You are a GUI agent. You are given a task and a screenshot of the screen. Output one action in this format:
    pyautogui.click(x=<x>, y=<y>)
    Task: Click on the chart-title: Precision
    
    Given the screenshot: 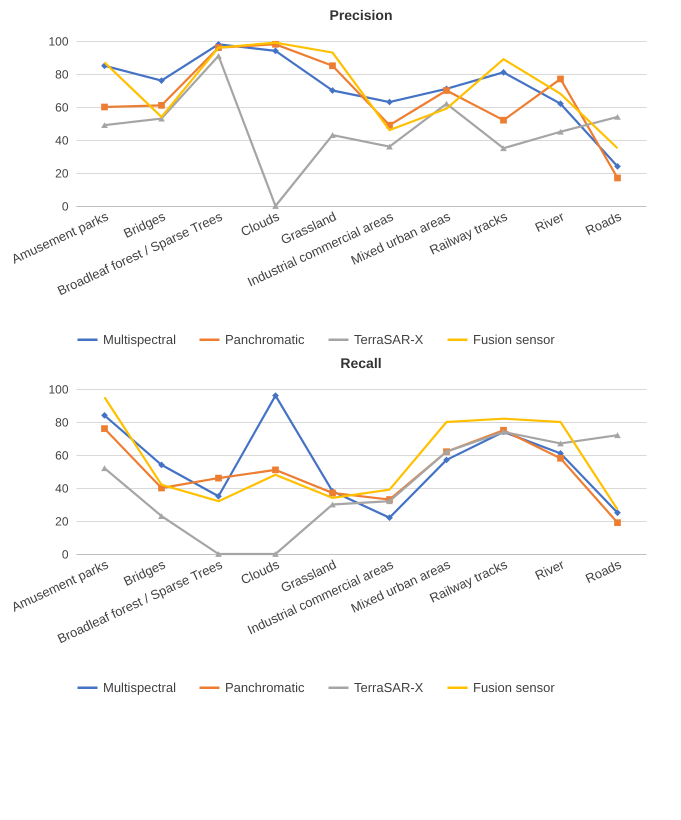 What is the action you would take?
    pyautogui.click(x=361, y=15)
    